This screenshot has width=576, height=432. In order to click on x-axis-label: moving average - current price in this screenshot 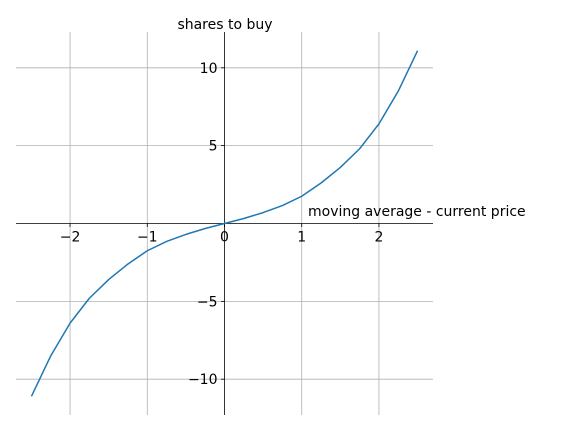, I will do `click(417, 212)`.